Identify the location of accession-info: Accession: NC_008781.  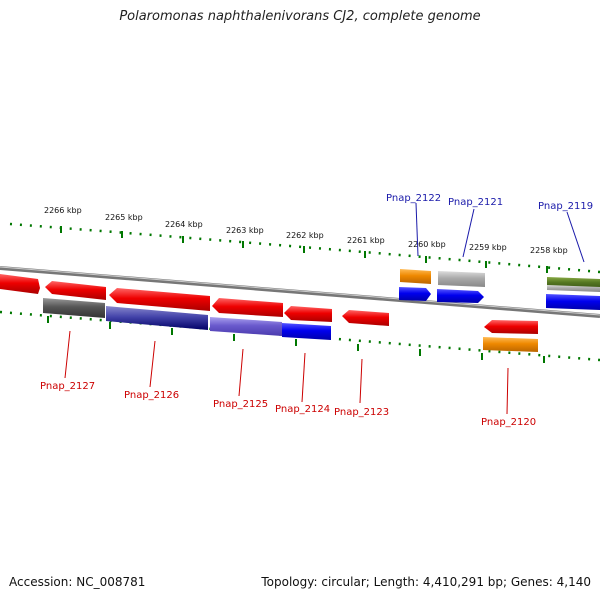
(77, 582).